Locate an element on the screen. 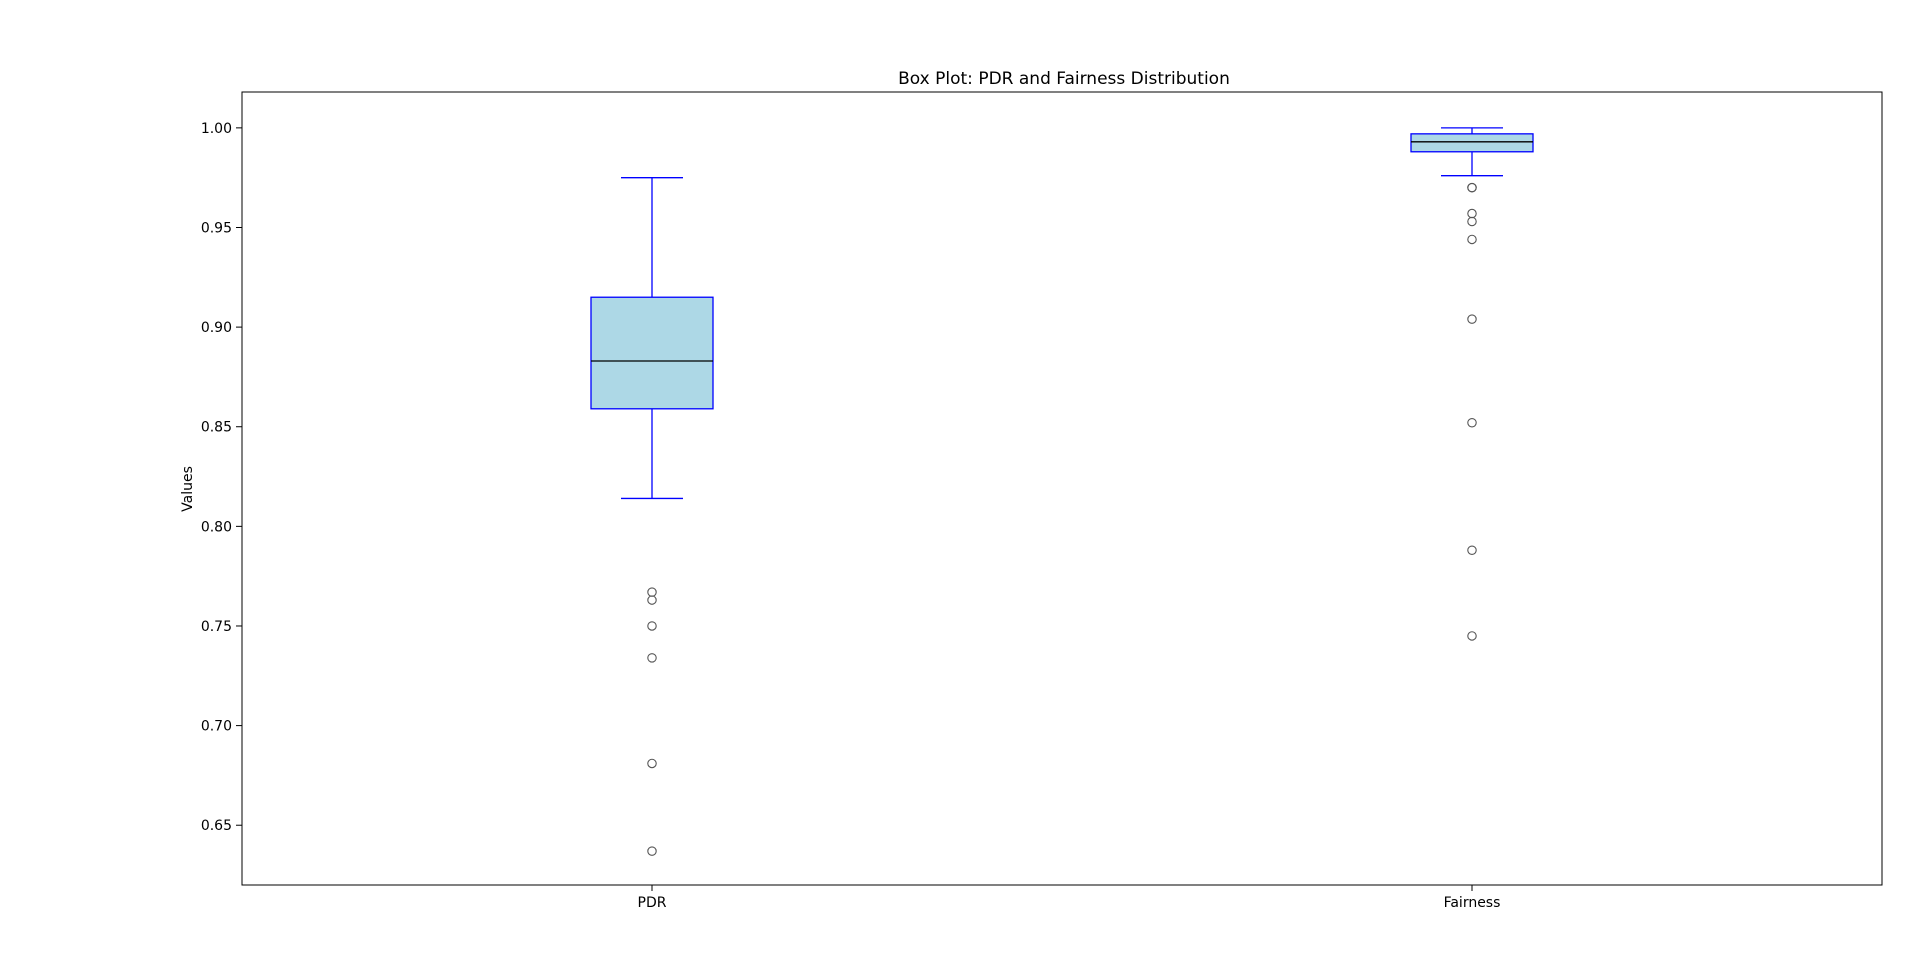 The height and width of the screenshot is (979, 1920). y-axis-title: Values is located at coordinates (188, 489).